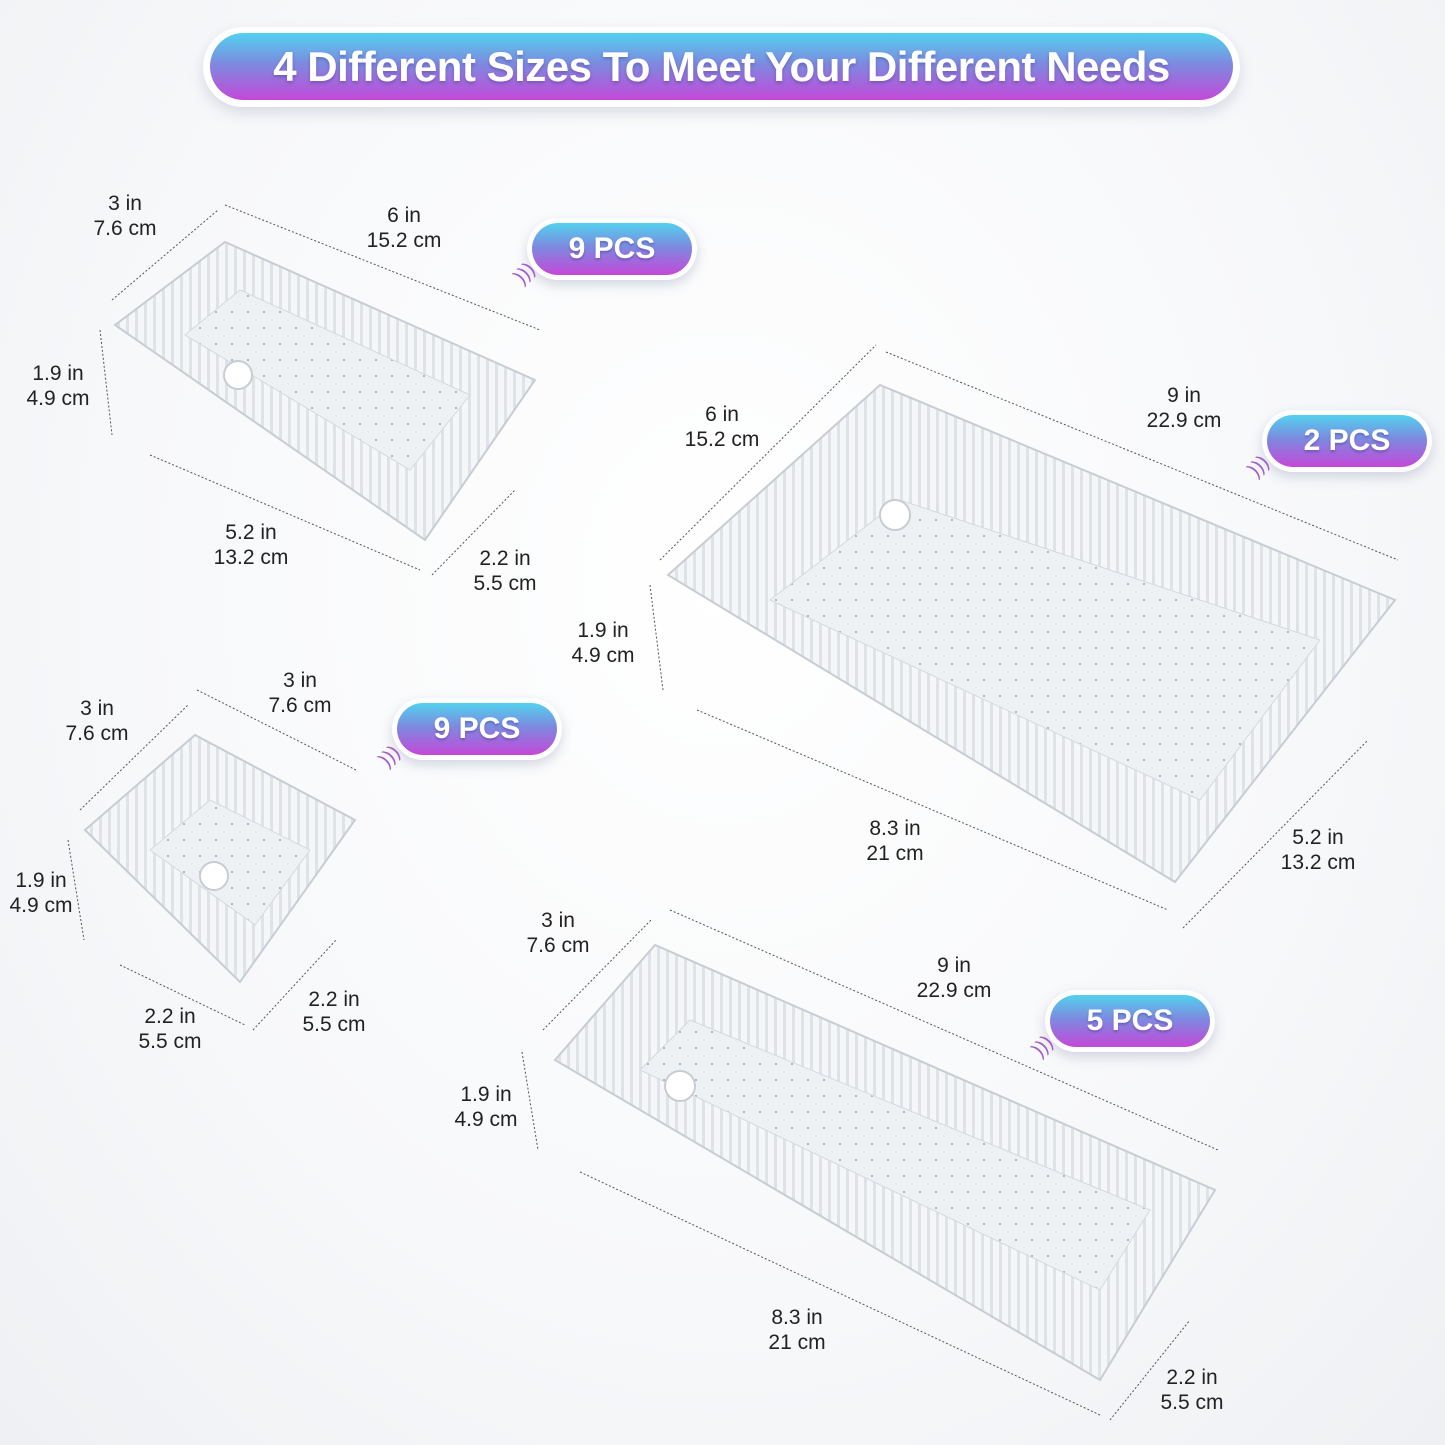 The image size is (1445, 1445). I want to click on tray-small-rectangle, so click(325, 391).